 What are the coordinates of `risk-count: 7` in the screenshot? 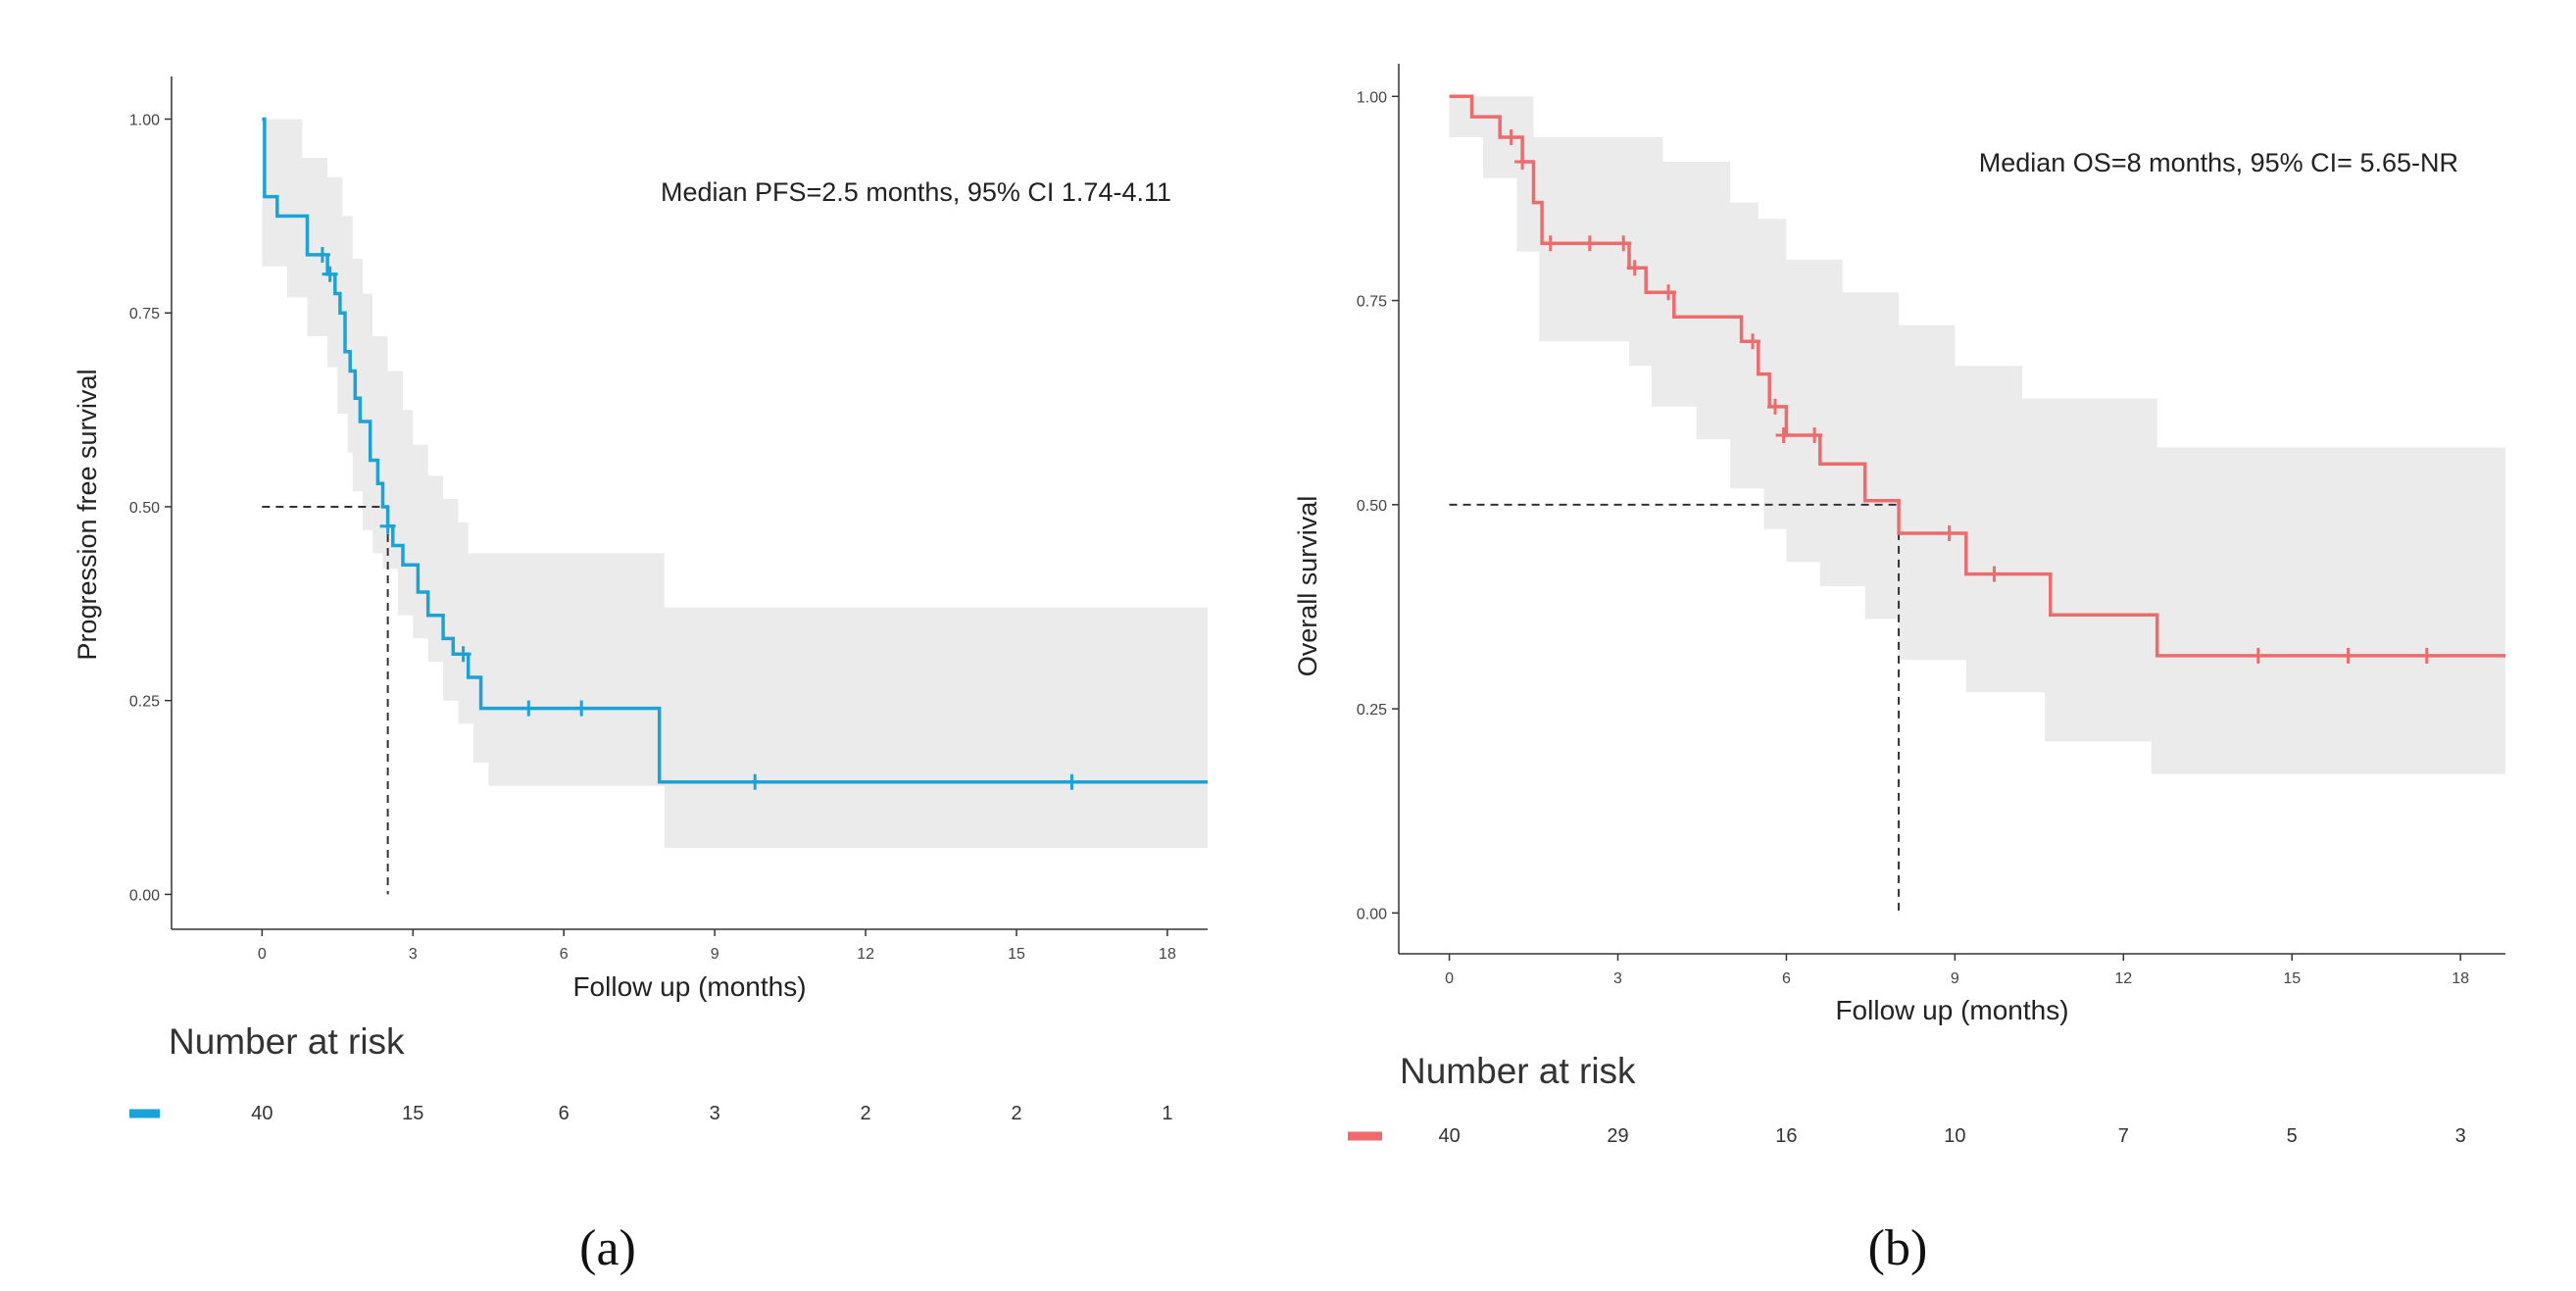 It's located at (2123, 1136).